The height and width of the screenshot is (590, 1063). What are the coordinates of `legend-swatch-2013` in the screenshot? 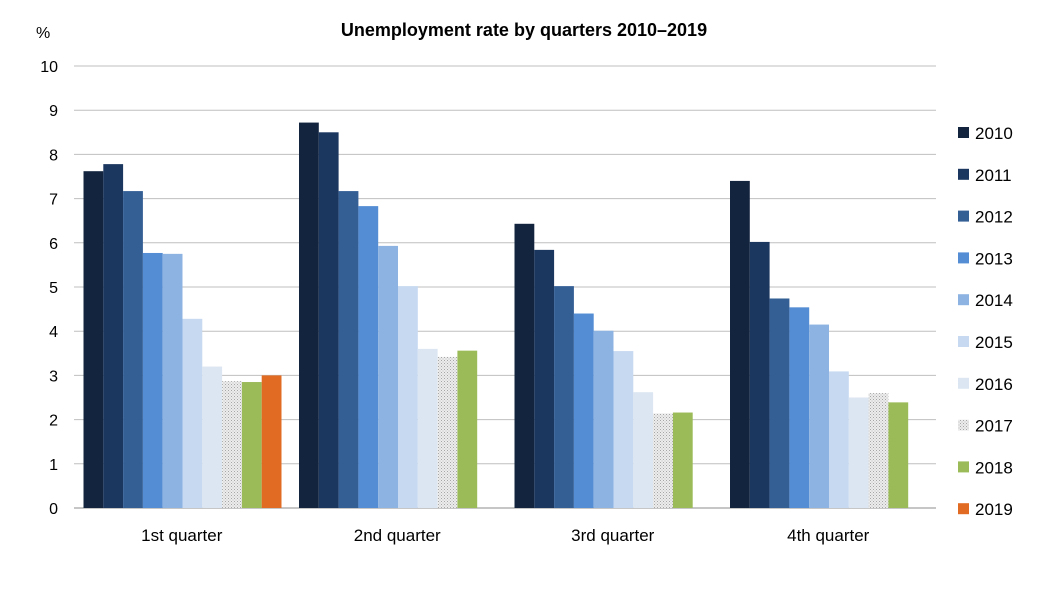 It's located at (963, 258).